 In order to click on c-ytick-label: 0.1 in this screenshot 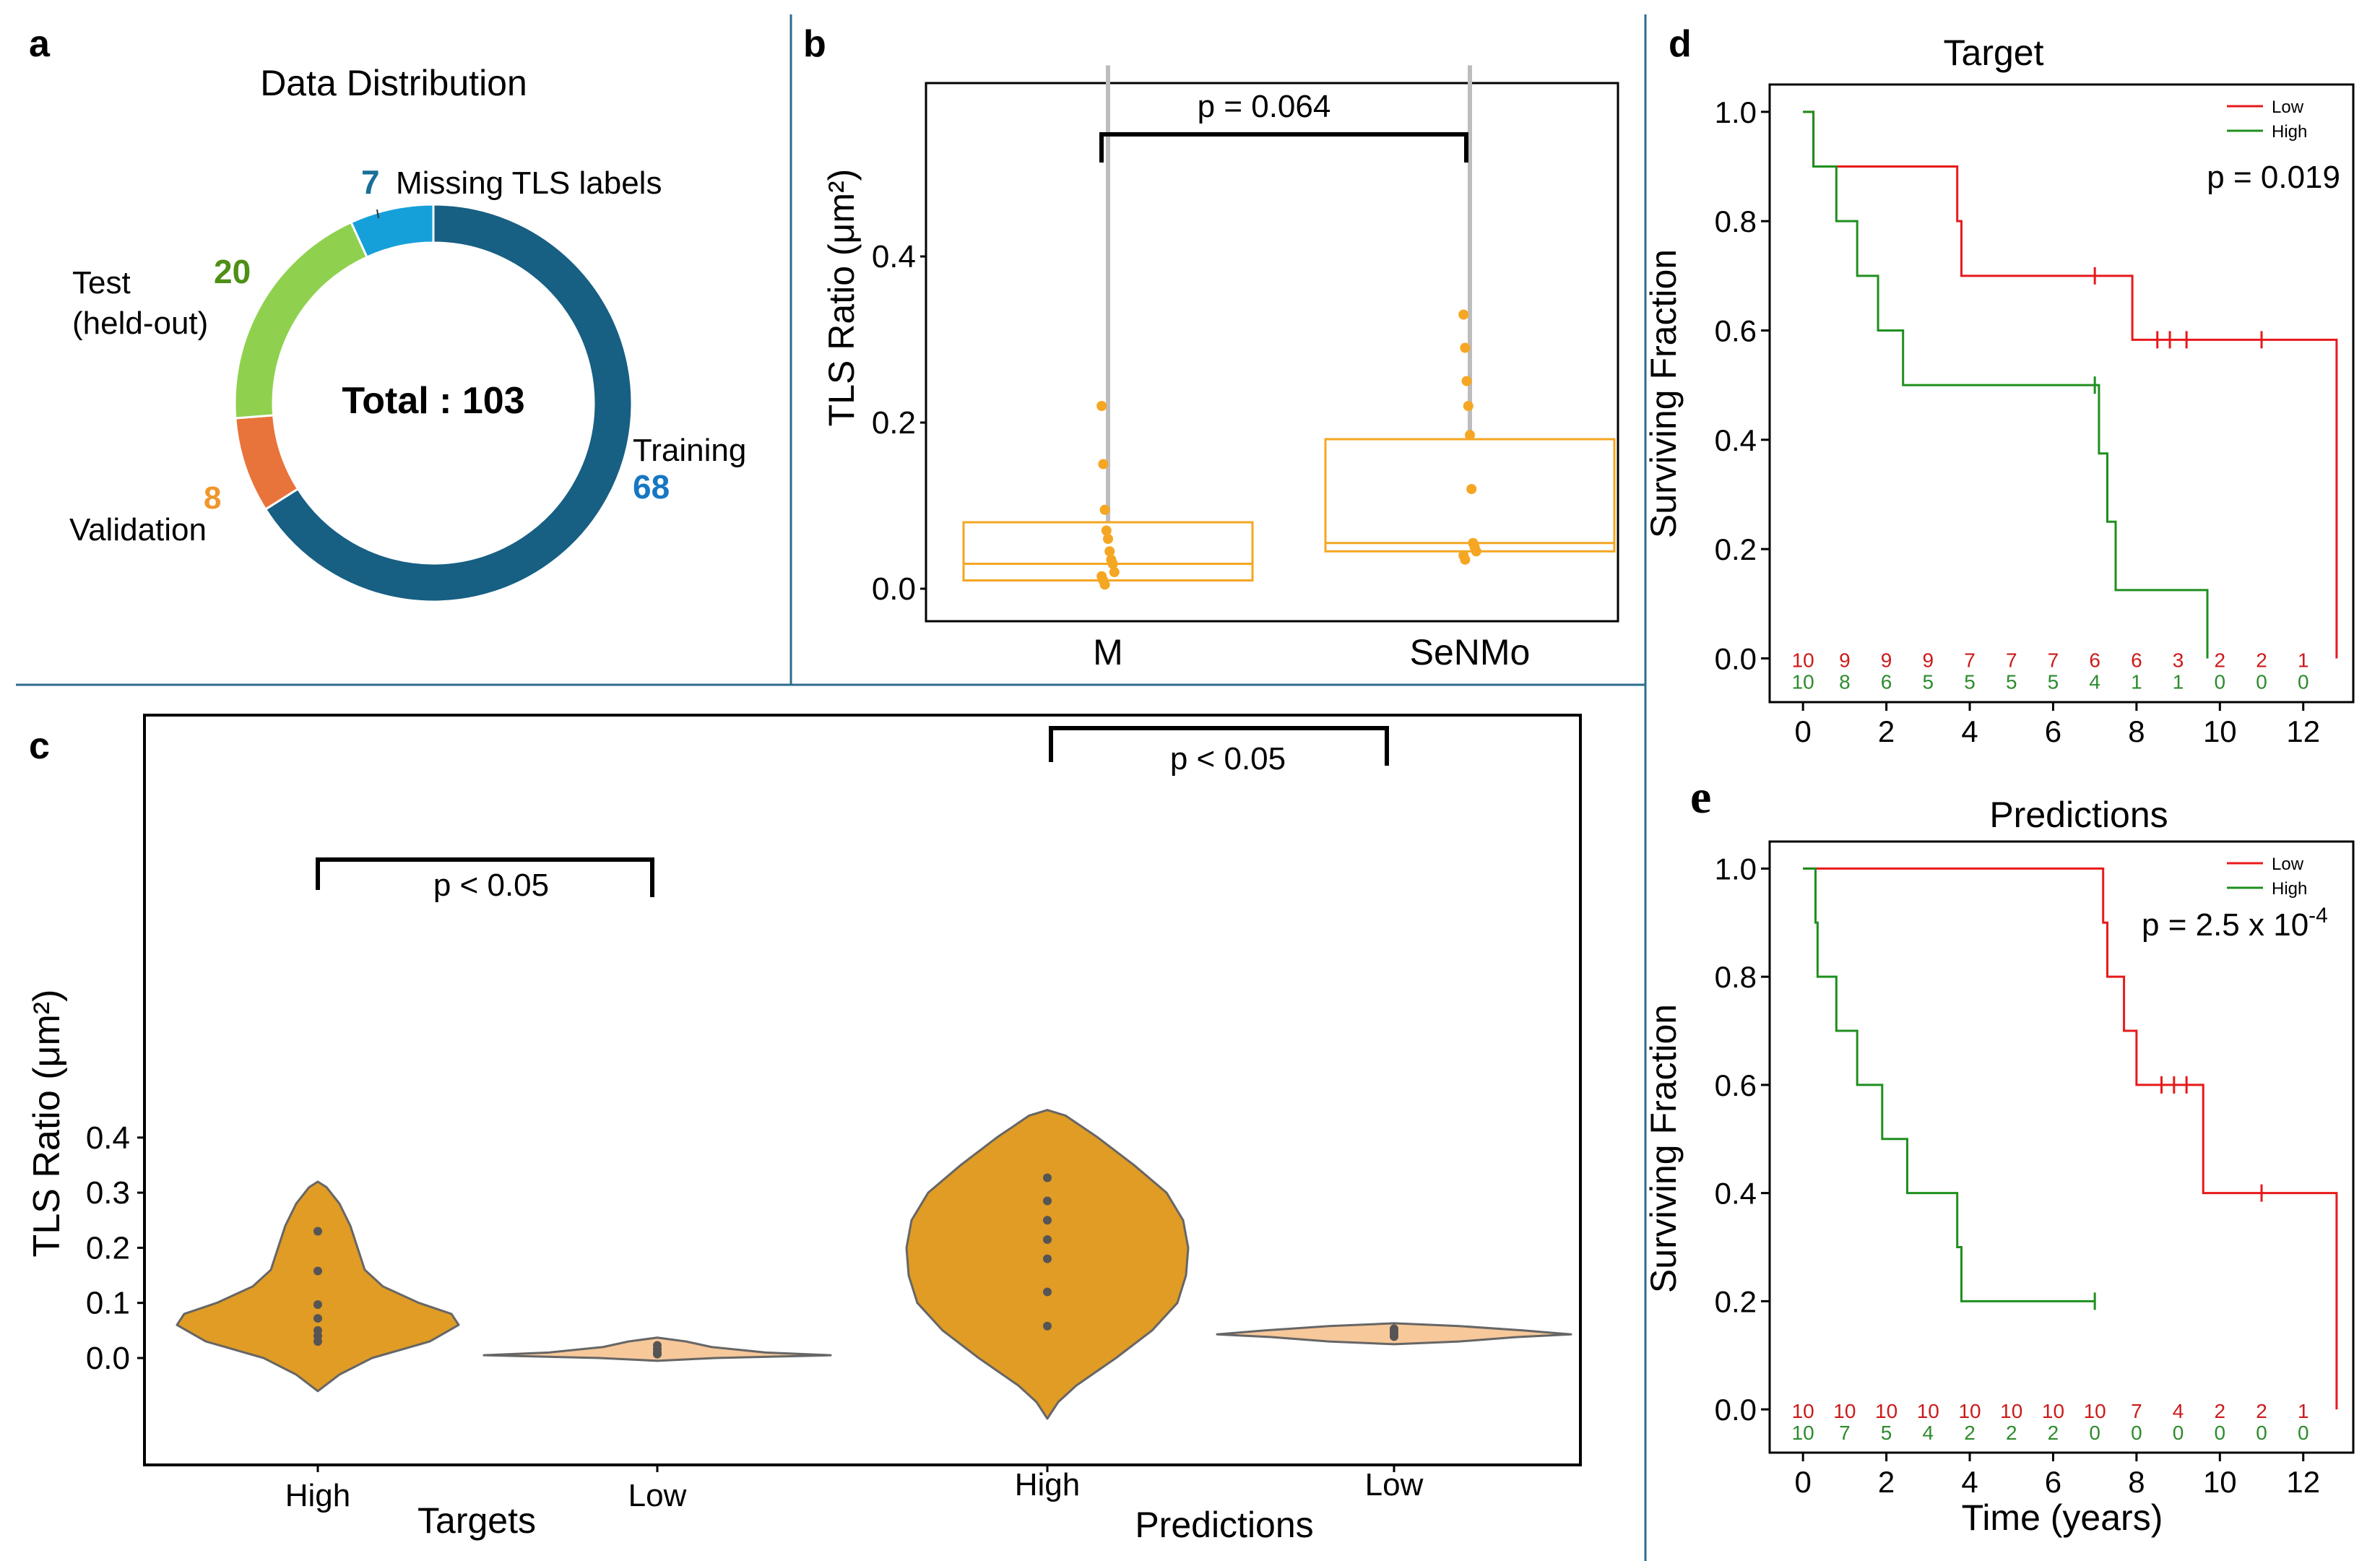, I will do `click(108, 1303)`.